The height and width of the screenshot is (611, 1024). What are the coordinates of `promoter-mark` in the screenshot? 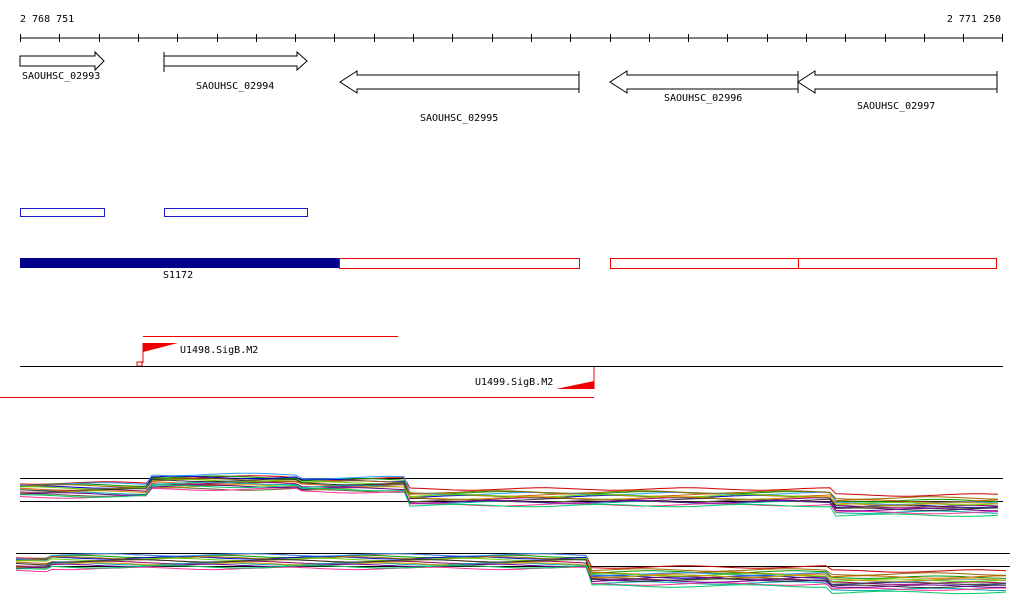 It's located at (139, 364).